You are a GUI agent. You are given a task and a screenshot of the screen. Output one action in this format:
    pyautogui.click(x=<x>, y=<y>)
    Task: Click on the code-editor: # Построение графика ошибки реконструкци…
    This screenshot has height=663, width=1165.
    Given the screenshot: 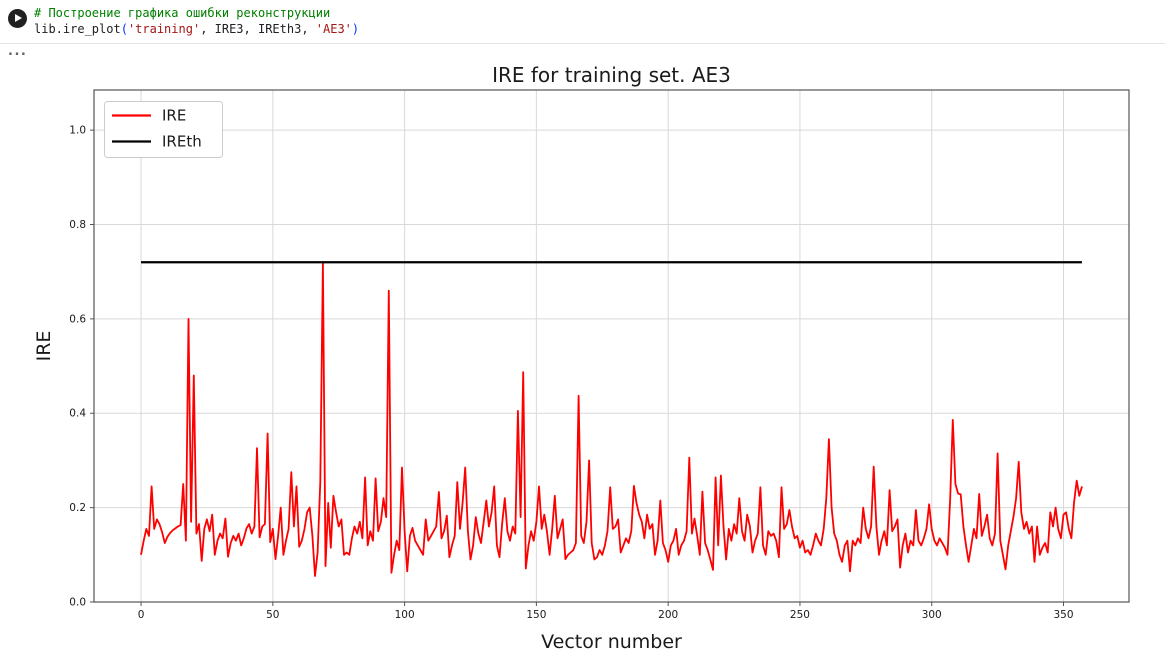 What is the action you would take?
    pyautogui.click(x=196, y=21)
    